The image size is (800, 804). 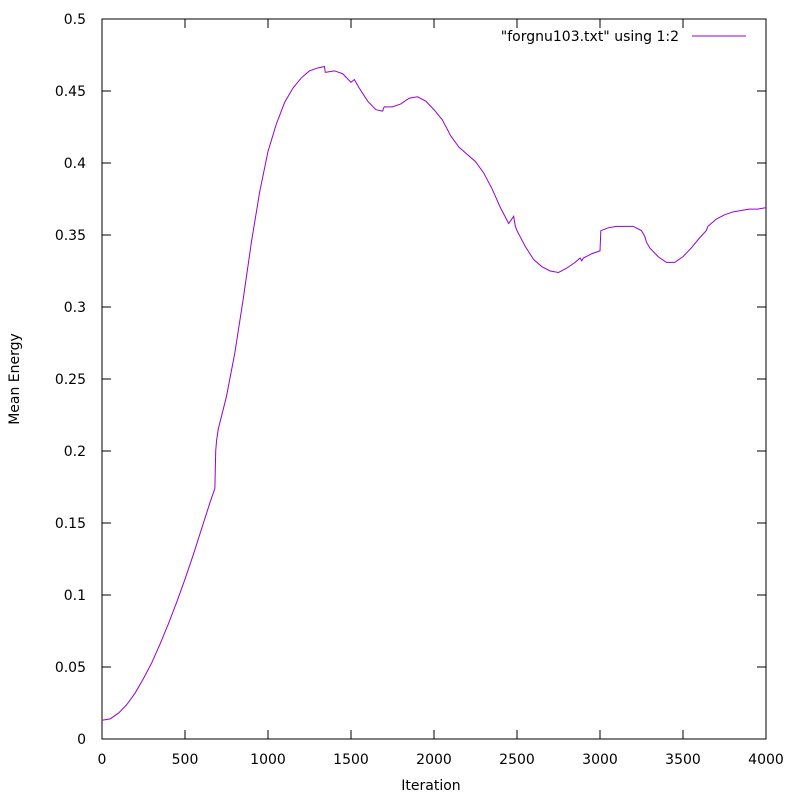 What do you see at coordinates (75, 596) in the screenshot?
I see `y-tick-label: 0.1` at bounding box center [75, 596].